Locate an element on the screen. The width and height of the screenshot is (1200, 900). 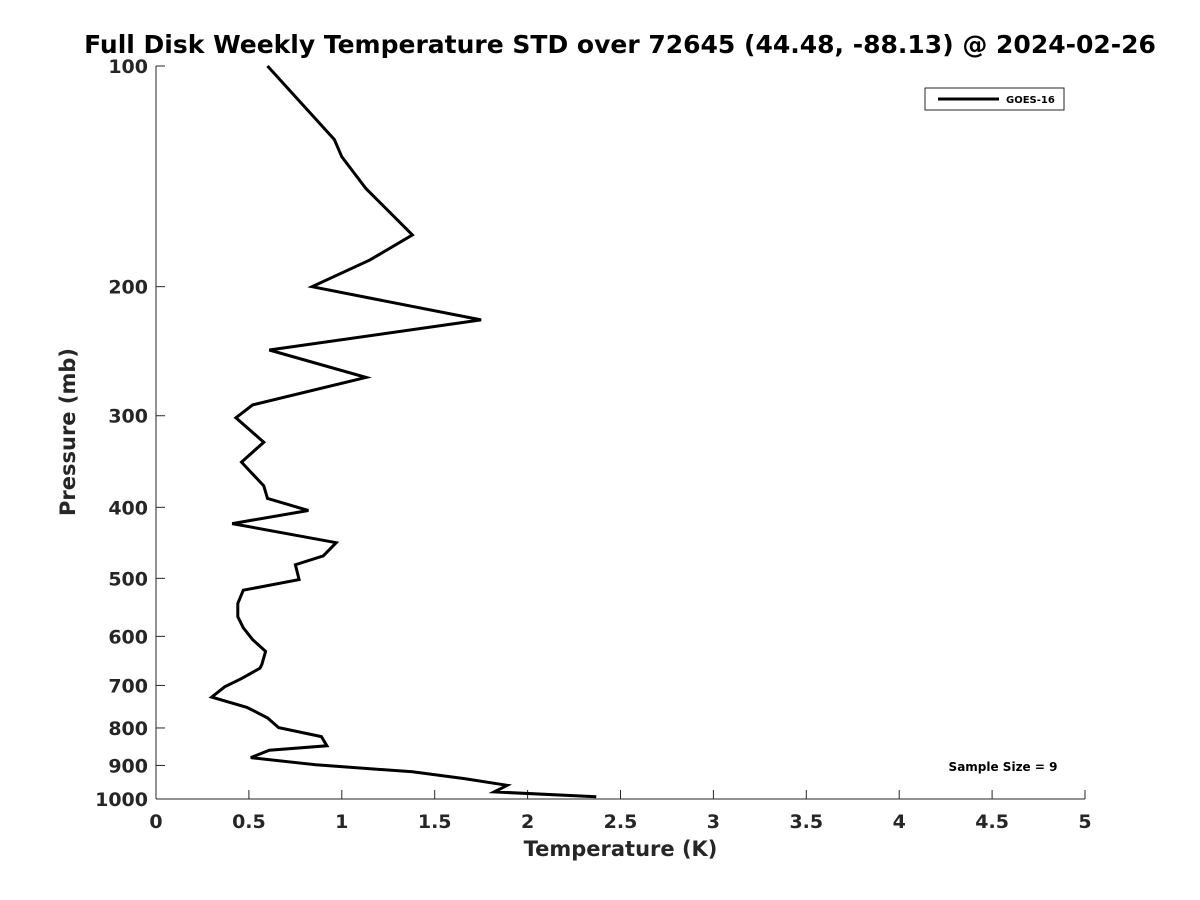
y-tick-label: 700 is located at coordinates (128, 686).